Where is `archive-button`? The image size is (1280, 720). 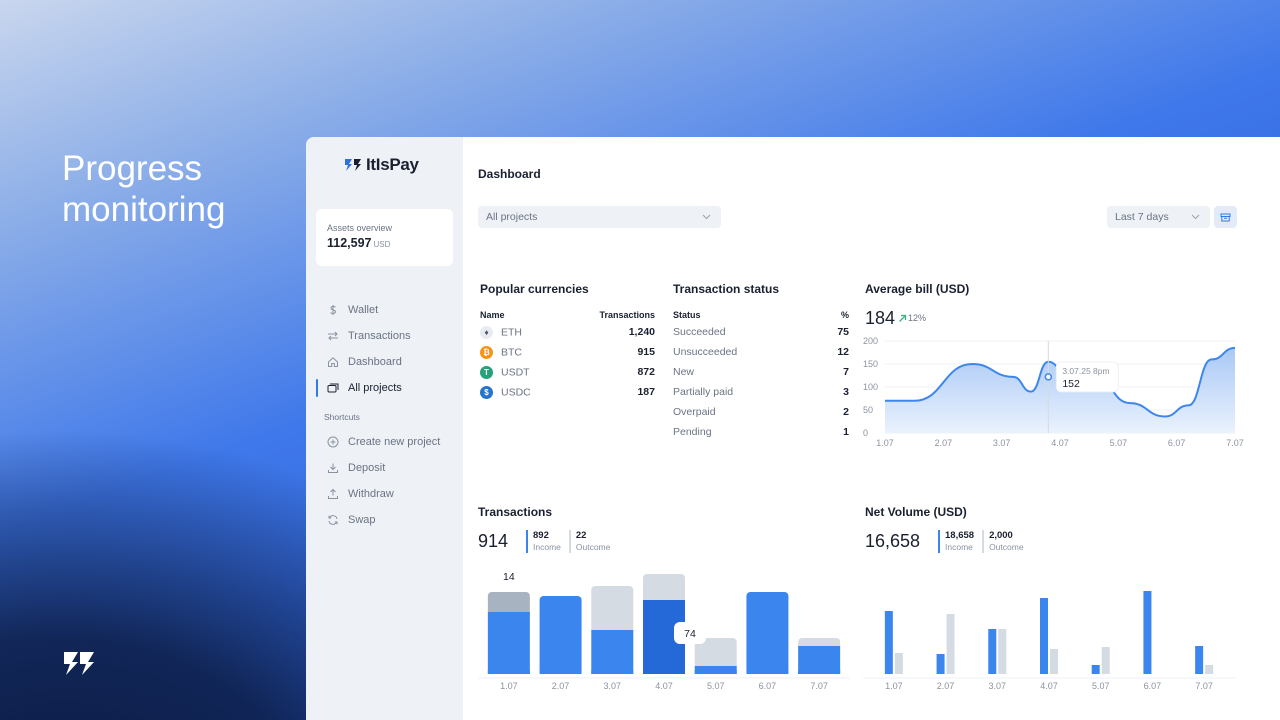
archive-button is located at coordinates (1225, 217).